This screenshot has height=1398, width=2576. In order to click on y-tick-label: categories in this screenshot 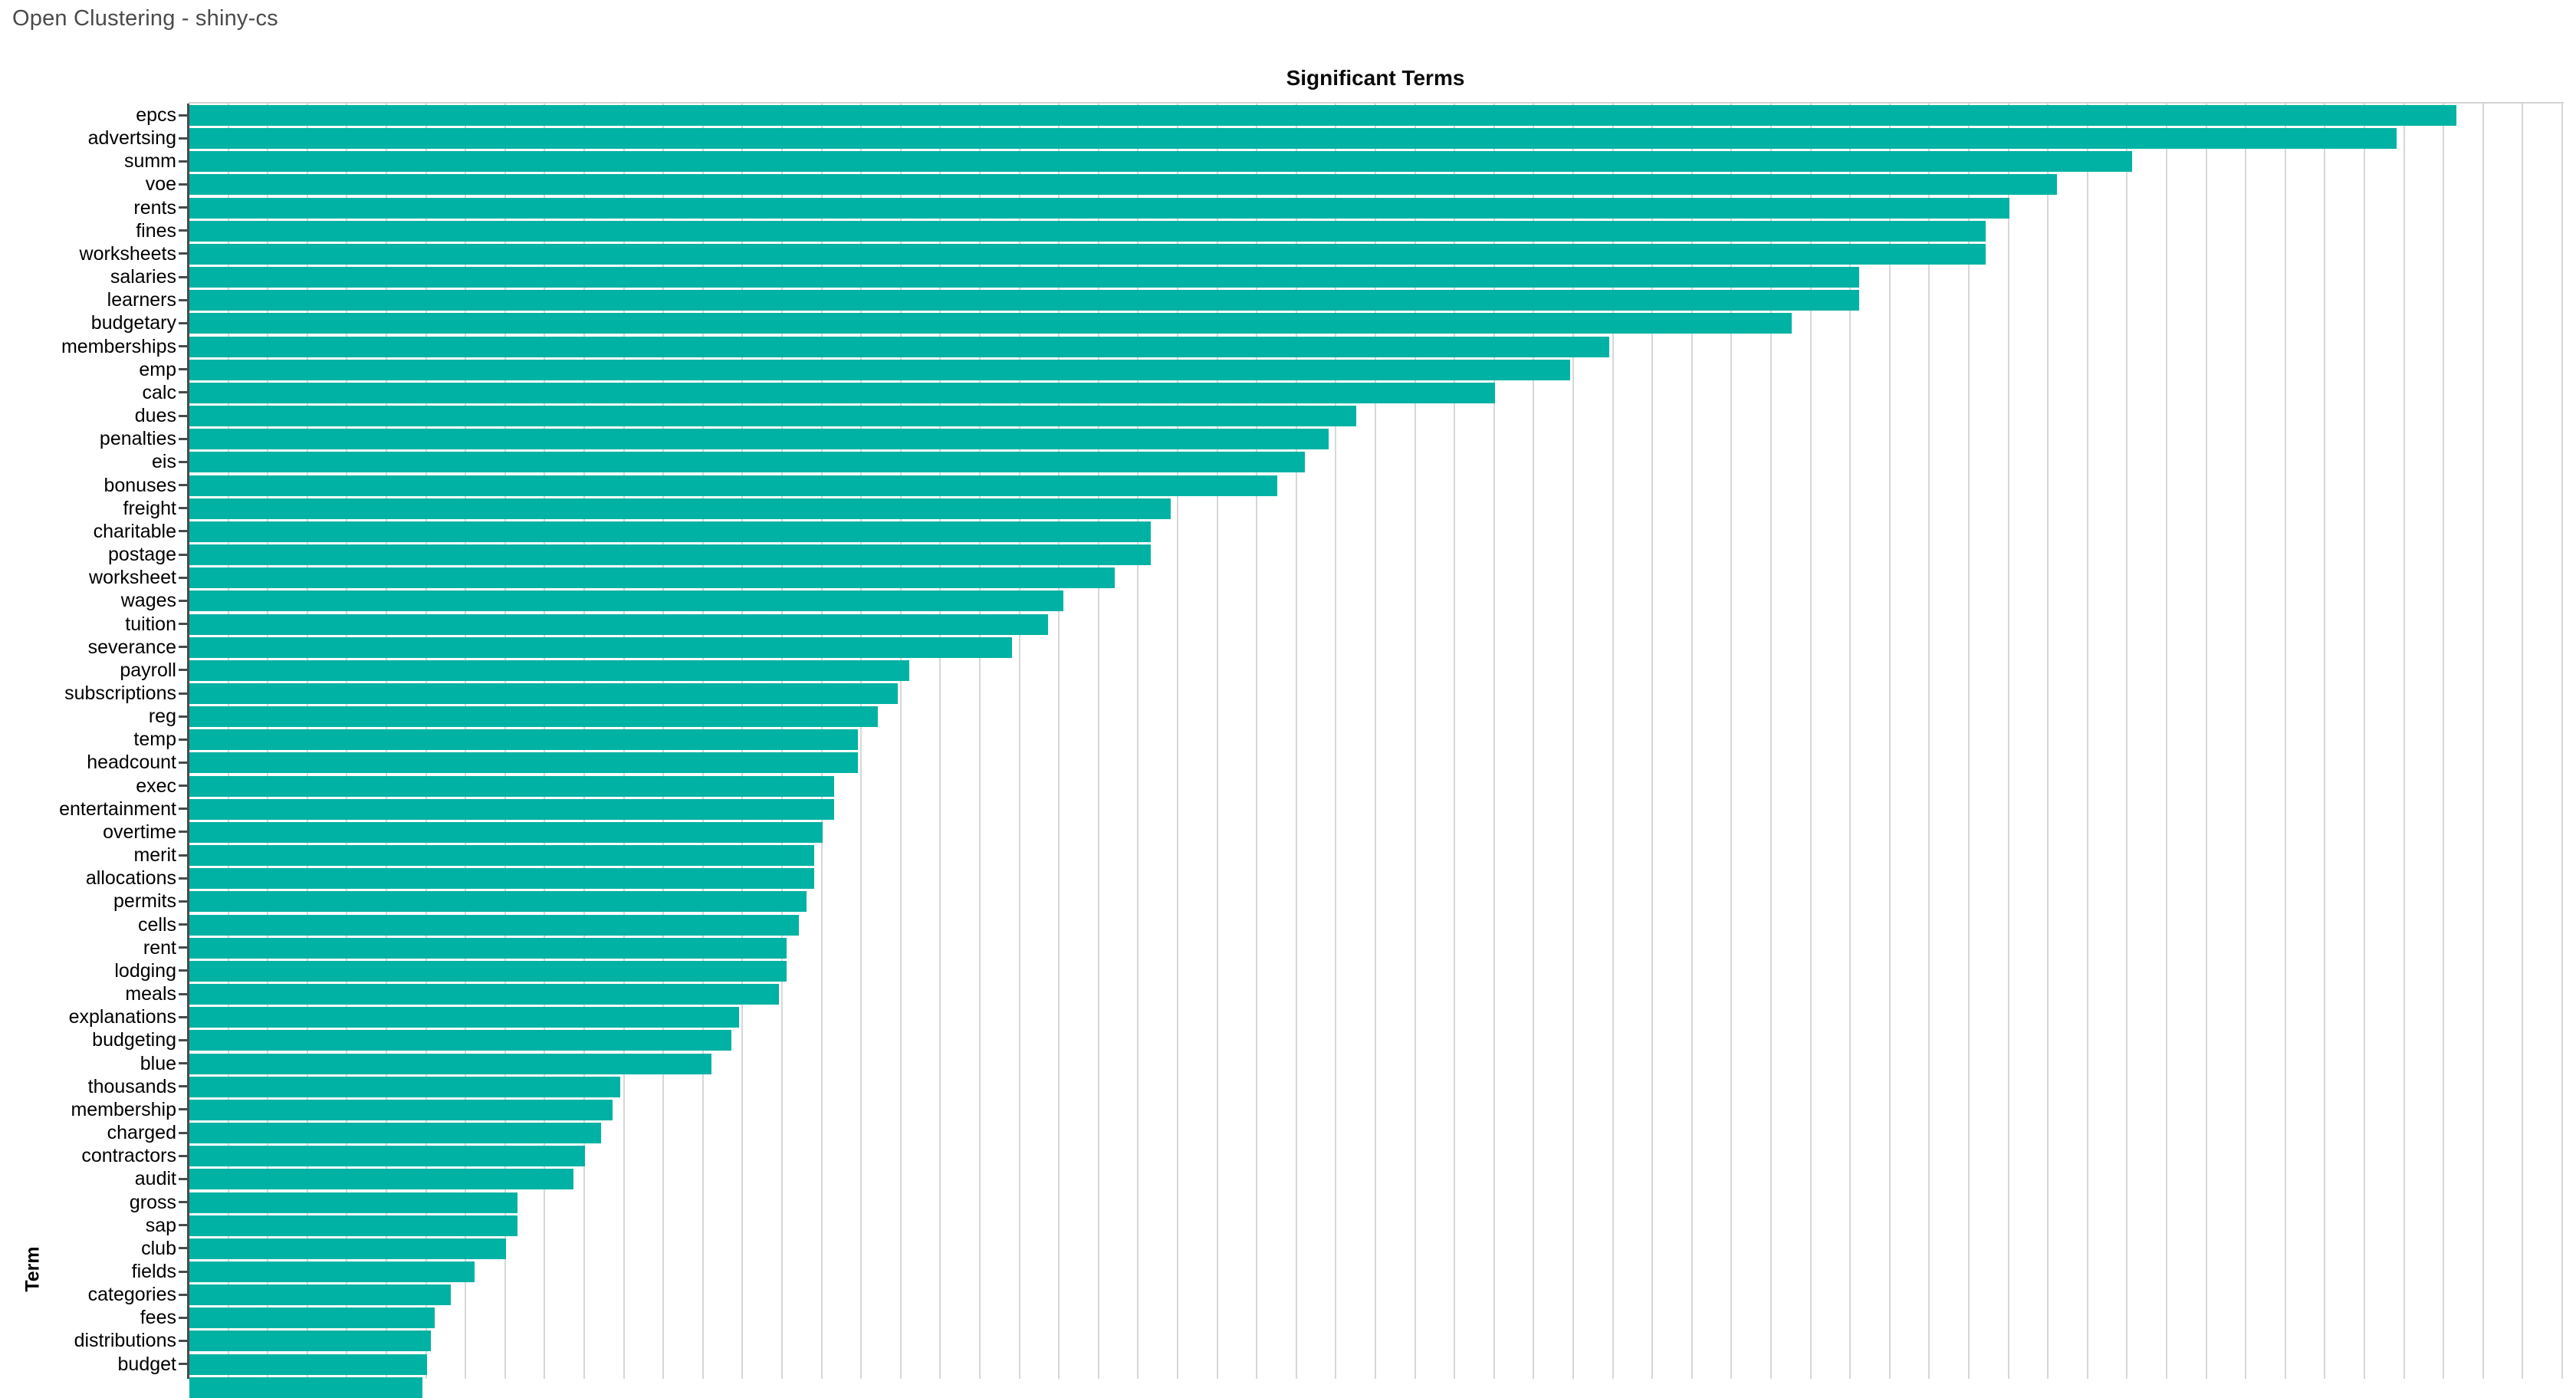, I will do `click(131, 1294)`.